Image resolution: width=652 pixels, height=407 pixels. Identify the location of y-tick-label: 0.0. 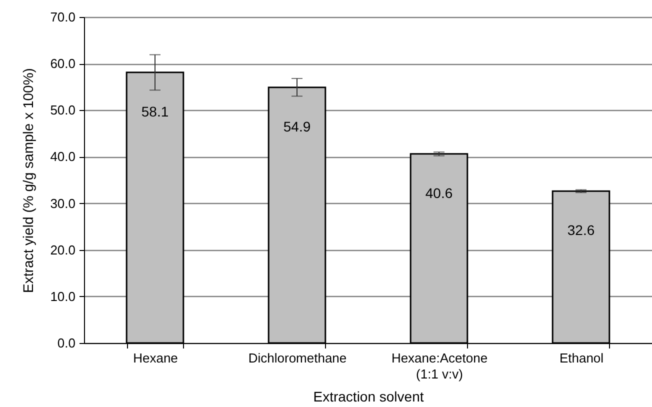
(66, 343).